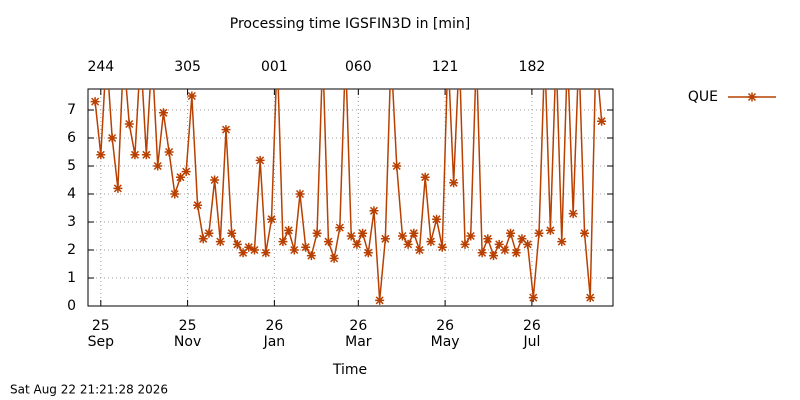  I want to click on y-tick-label: 5, so click(71, 166).